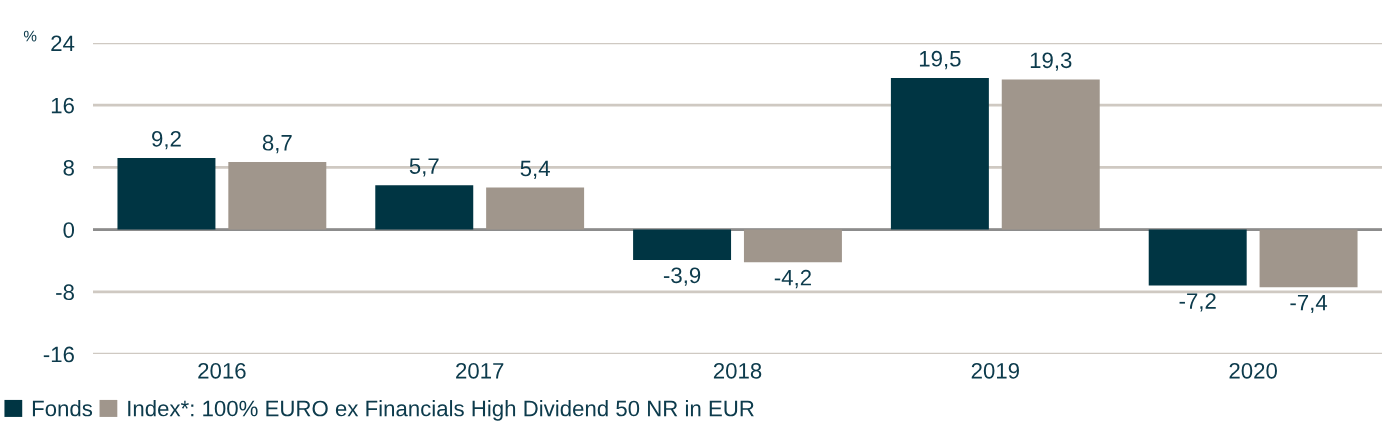 The image size is (1396, 421). What do you see at coordinates (222, 370) in the screenshot?
I see `x-tick-label: 2016` at bounding box center [222, 370].